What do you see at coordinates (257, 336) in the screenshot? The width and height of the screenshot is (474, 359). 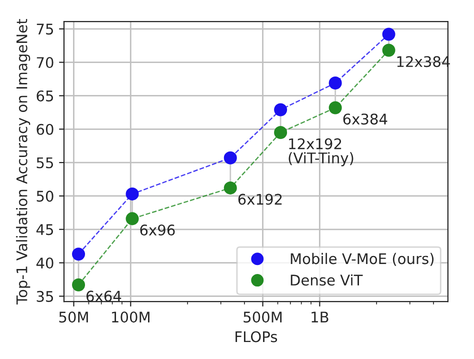 I see `x-axis-title: FLOPs` at bounding box center [257, 336].